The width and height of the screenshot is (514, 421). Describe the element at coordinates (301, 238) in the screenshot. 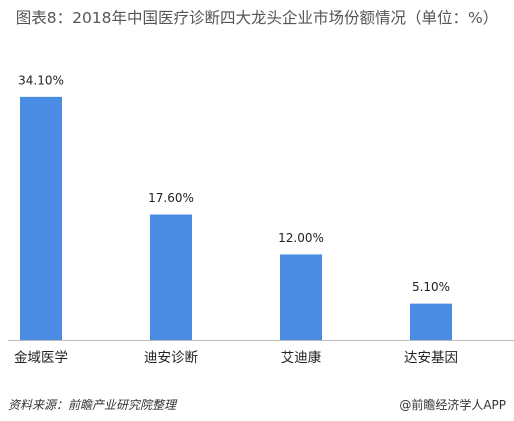

I see `value-label: 12.00%` at that location.